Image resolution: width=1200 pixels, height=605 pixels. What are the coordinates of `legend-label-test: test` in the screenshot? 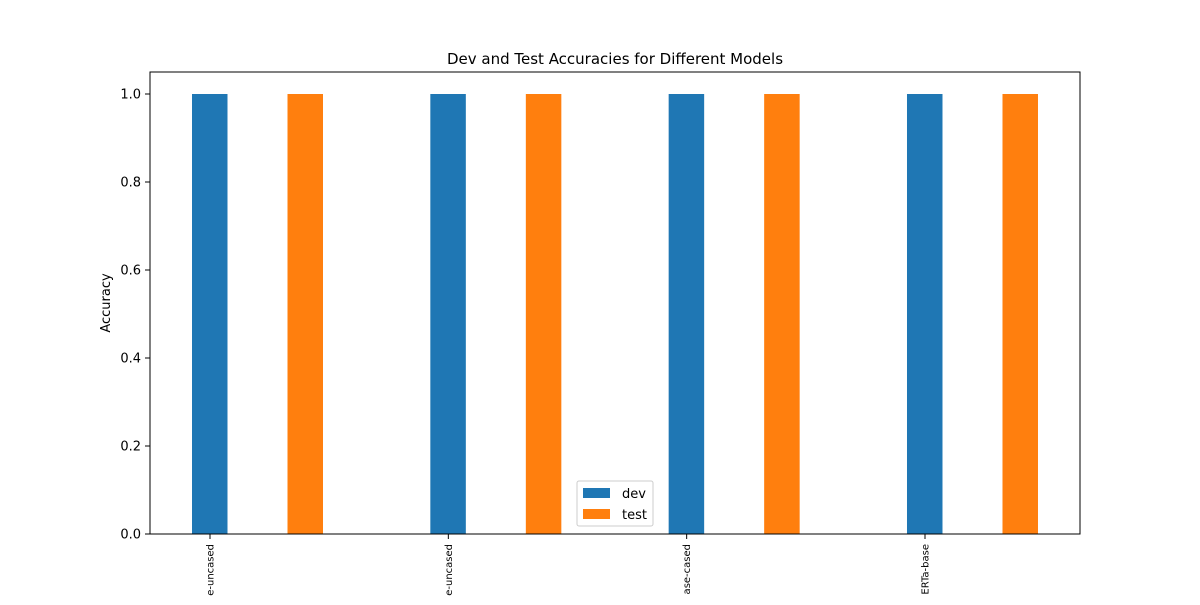 It's located at (634, 515).